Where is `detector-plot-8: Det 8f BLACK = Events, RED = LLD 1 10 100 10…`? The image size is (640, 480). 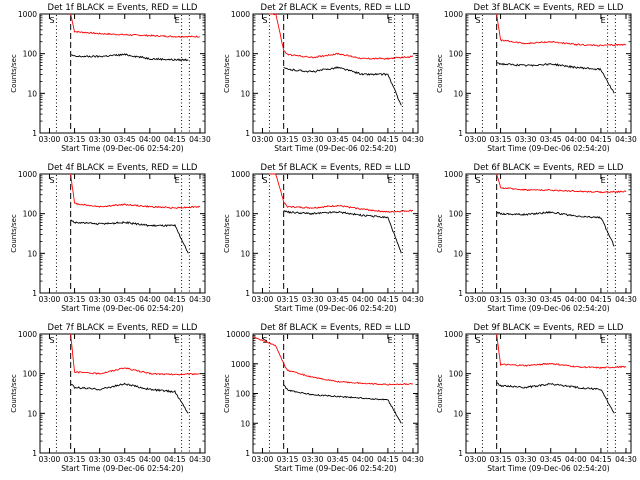
detector-plot-8: Det 8f BLACK = Events, RED = LLD 1 10 100 10… is located at coordinates (323, 398).